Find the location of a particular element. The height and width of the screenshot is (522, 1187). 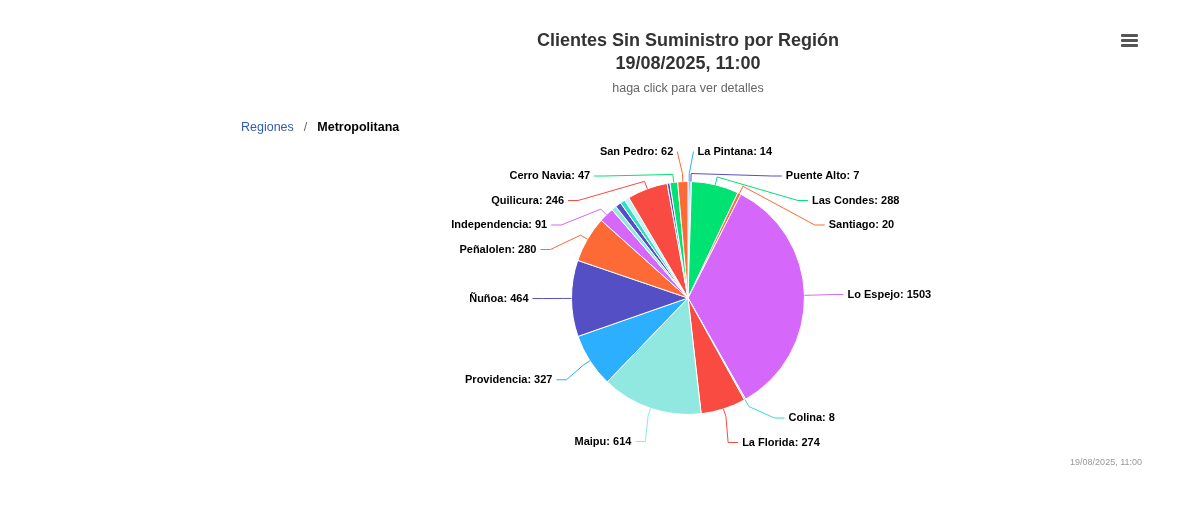

slice-label: Providencia: 327 is located at coordinates (509, 378).